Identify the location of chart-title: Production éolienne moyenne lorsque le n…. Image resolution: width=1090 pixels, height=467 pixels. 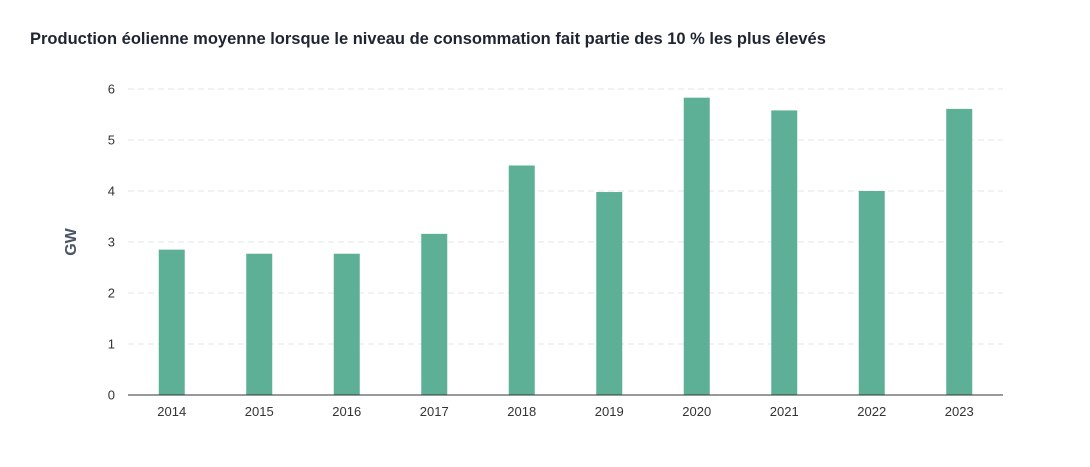
(428, 39).